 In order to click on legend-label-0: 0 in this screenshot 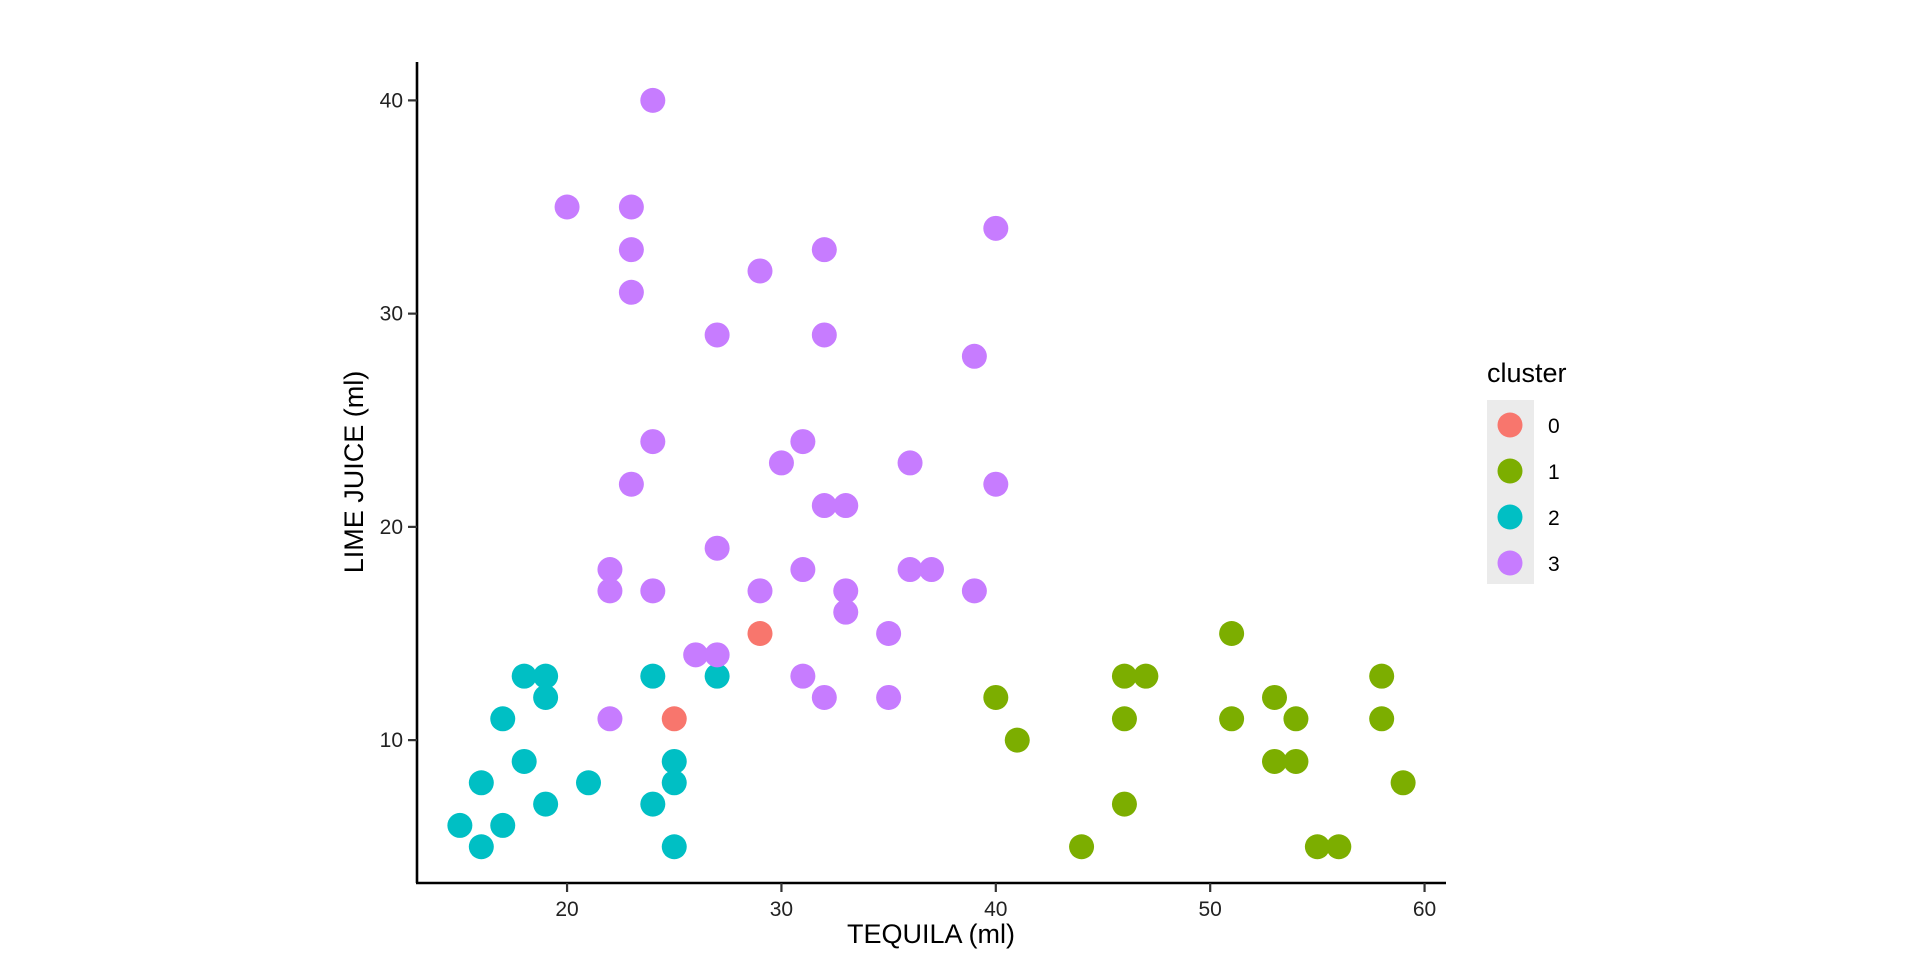, I will do `click(1554, 426)`.